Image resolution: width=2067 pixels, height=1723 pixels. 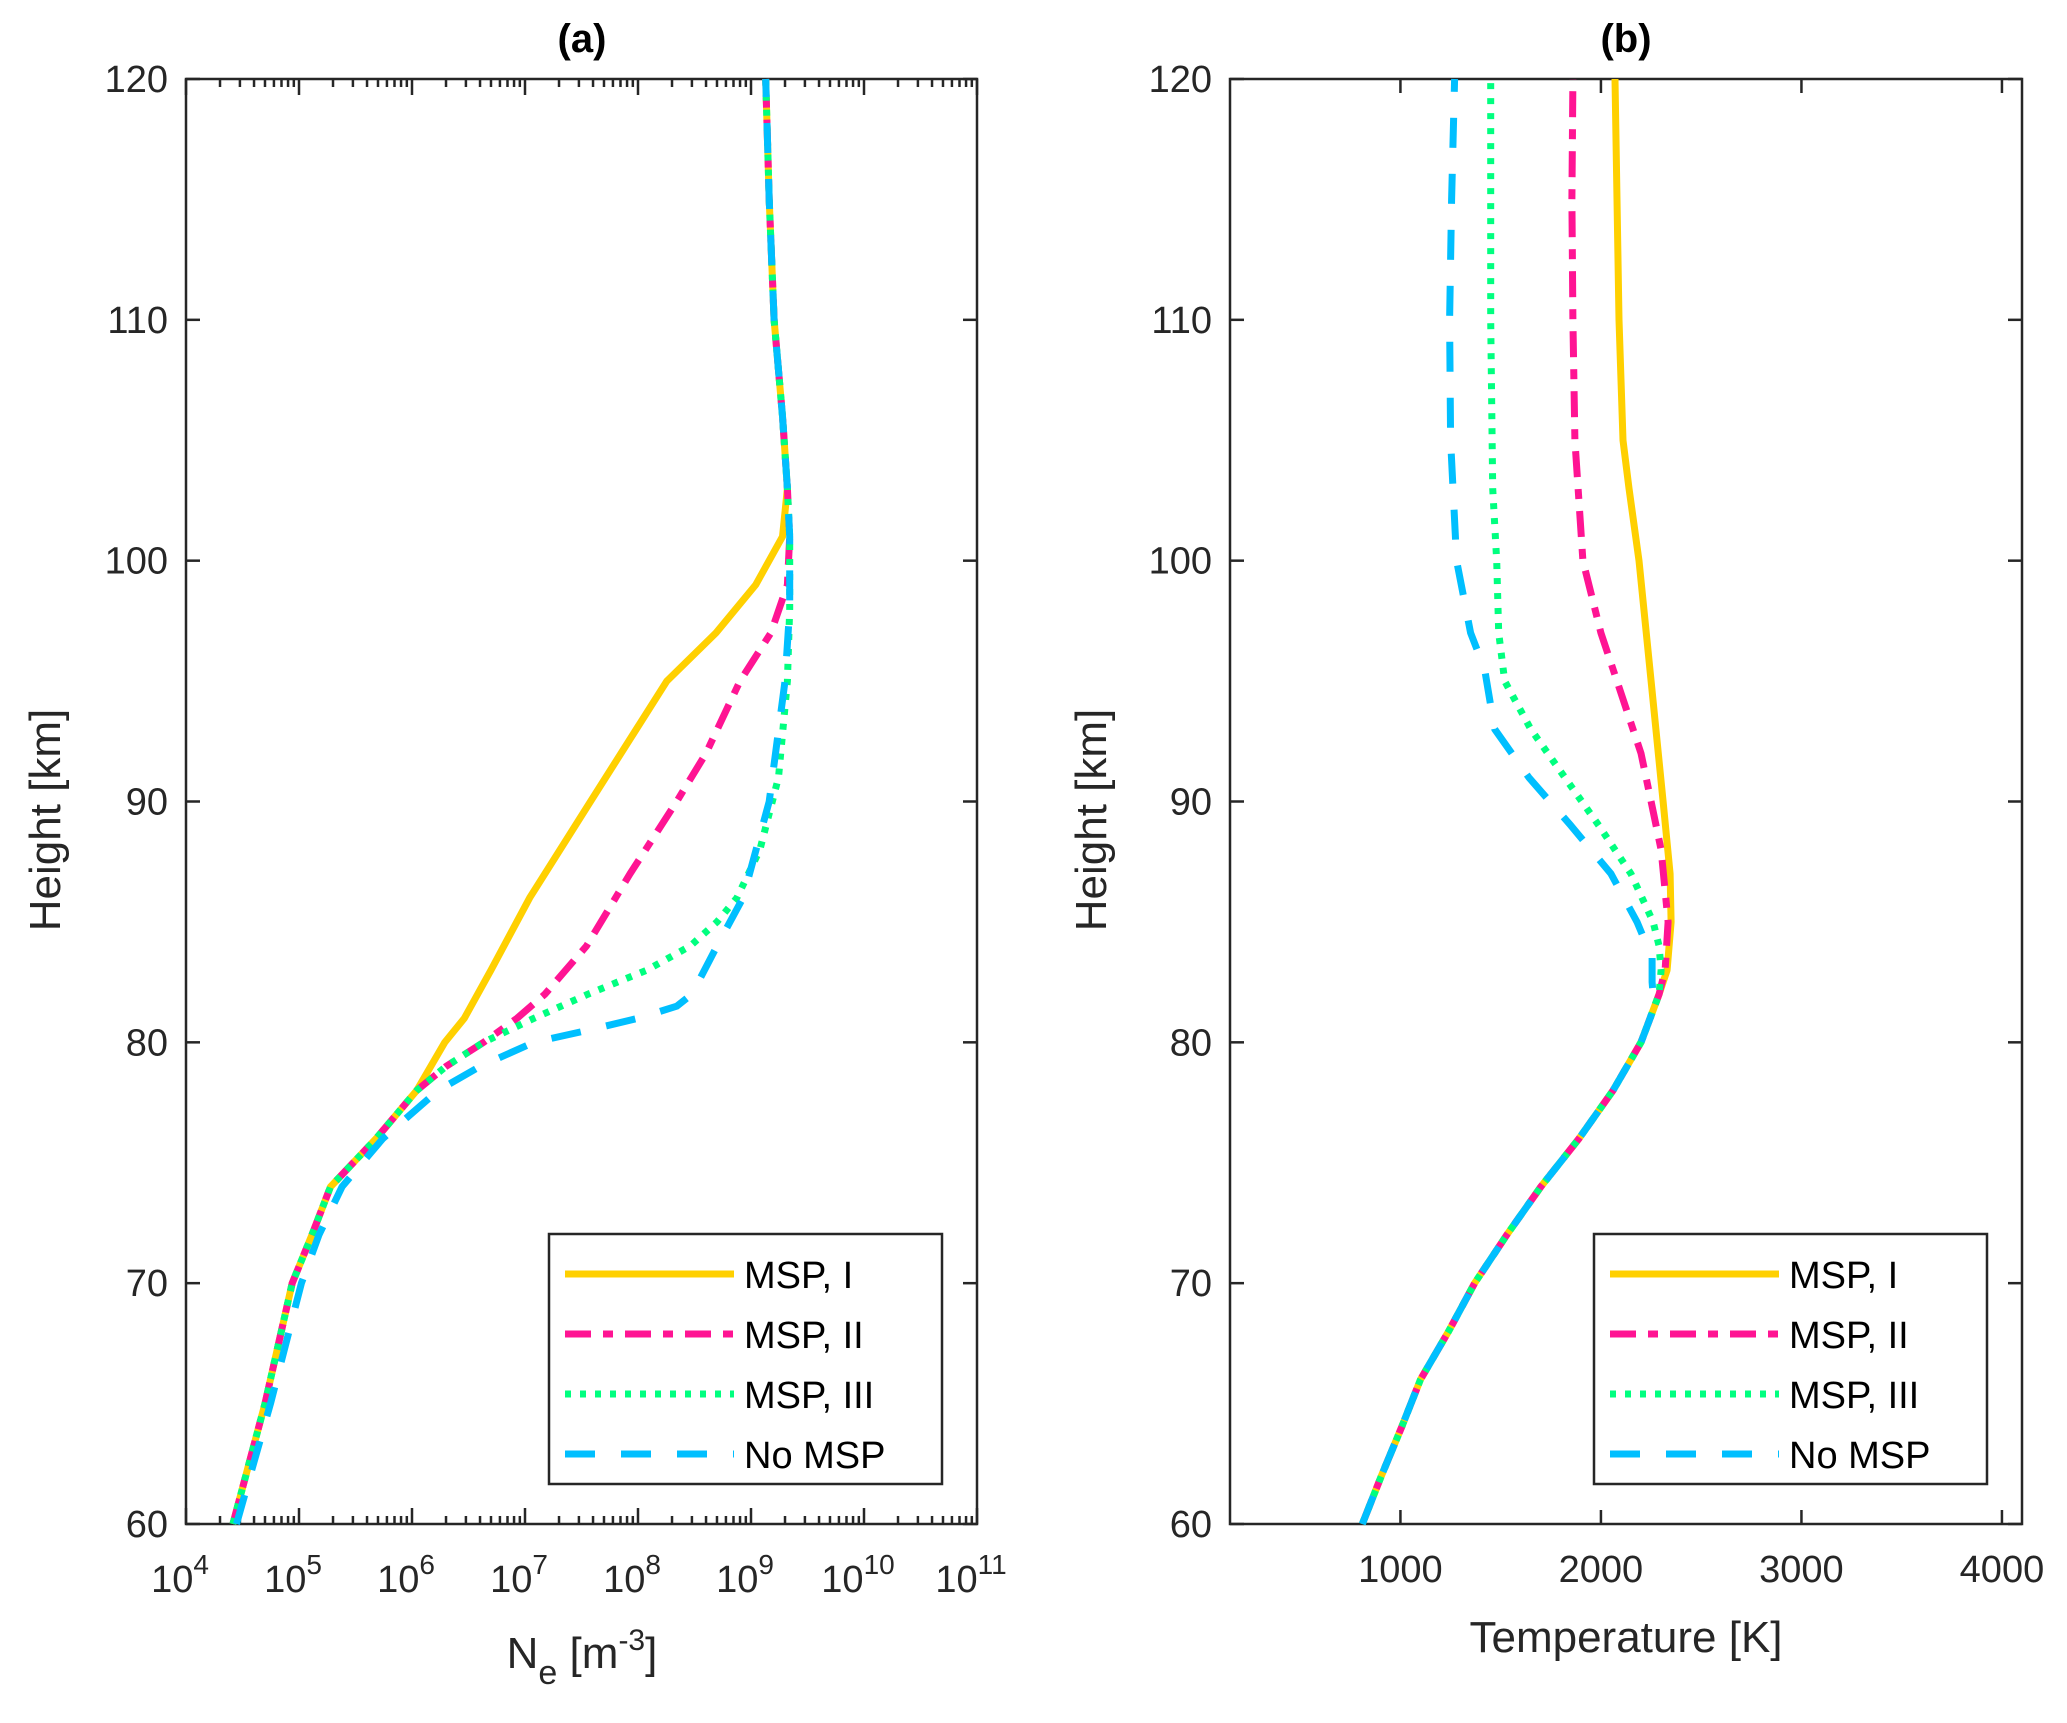 I want to click on panel-a-legend: MSP, I MSP, II MSP, III No MSP, so click(x=745, y=1359).